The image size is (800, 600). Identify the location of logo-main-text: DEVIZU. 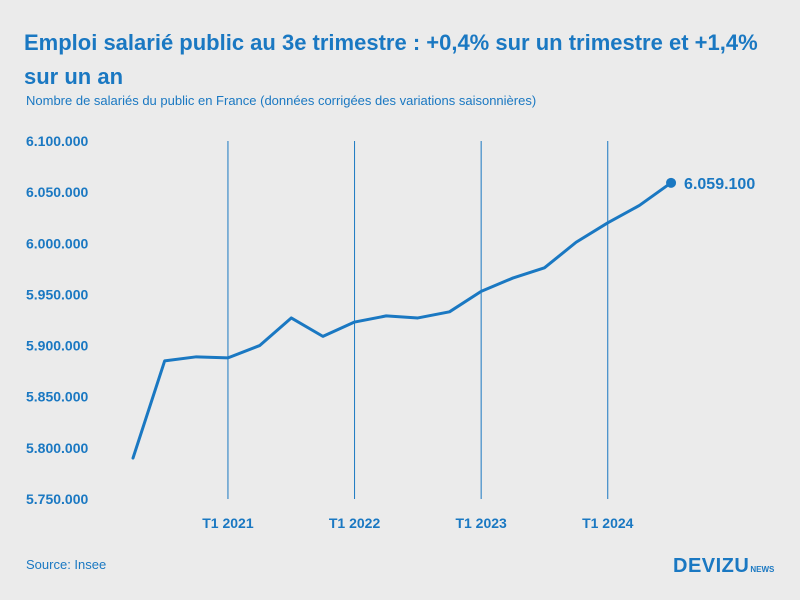
(711, 566).